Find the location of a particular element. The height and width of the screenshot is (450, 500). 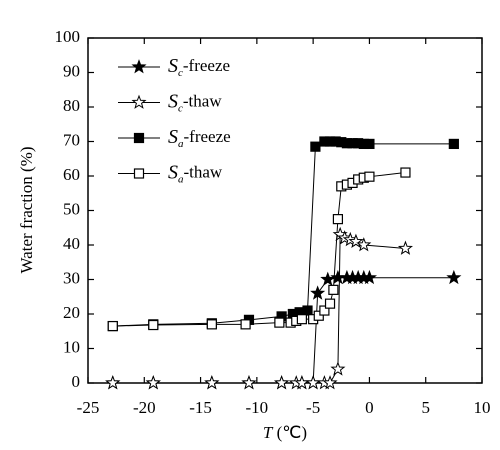

legend-label: Sc-thaw is located at coordinates (195, 102).